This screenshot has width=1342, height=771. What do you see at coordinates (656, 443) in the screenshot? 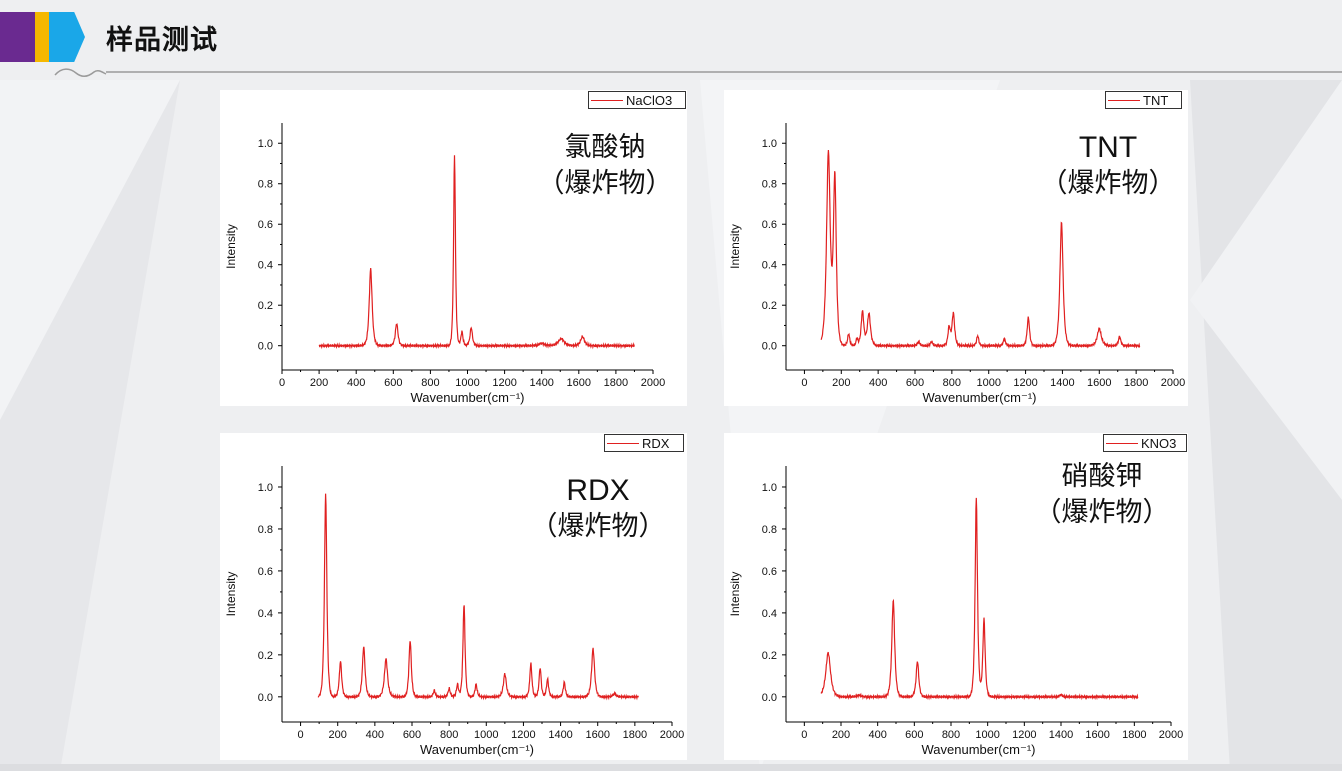
I see `legend-label: RDX` at bounding box center [656, 443].